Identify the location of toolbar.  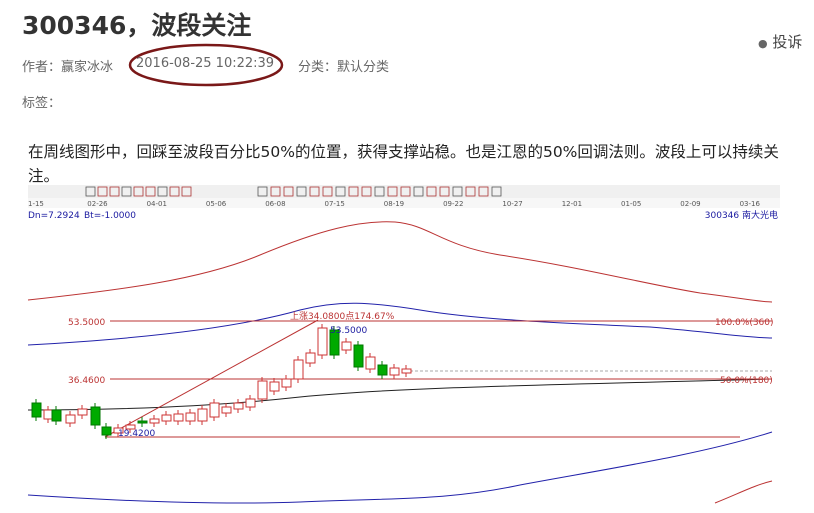
(404, 191).